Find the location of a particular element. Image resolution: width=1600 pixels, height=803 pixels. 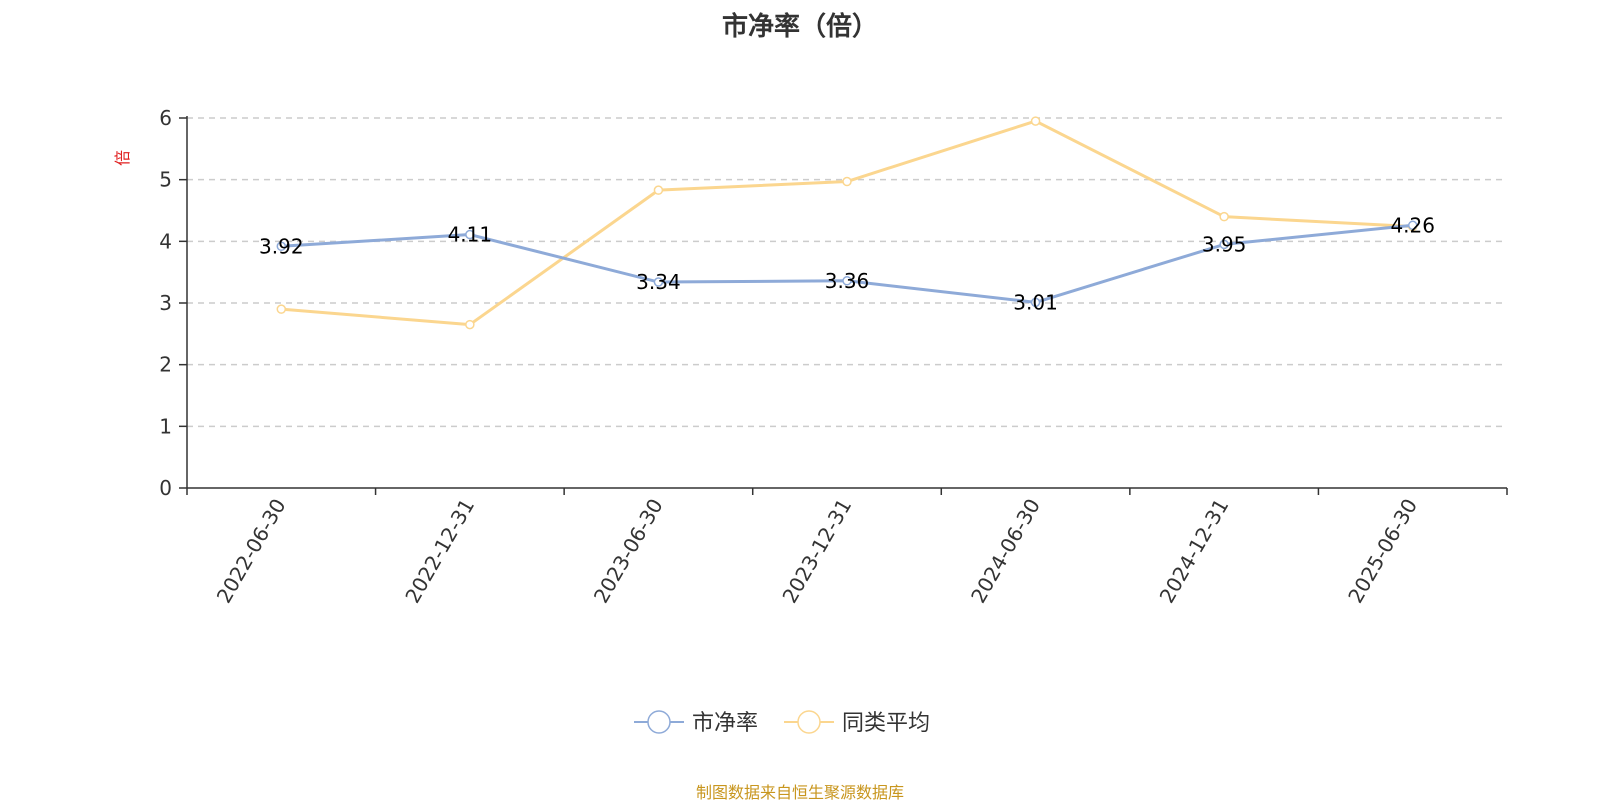

legend-pb-label: 市净率 is located at coordinates (725, 723).